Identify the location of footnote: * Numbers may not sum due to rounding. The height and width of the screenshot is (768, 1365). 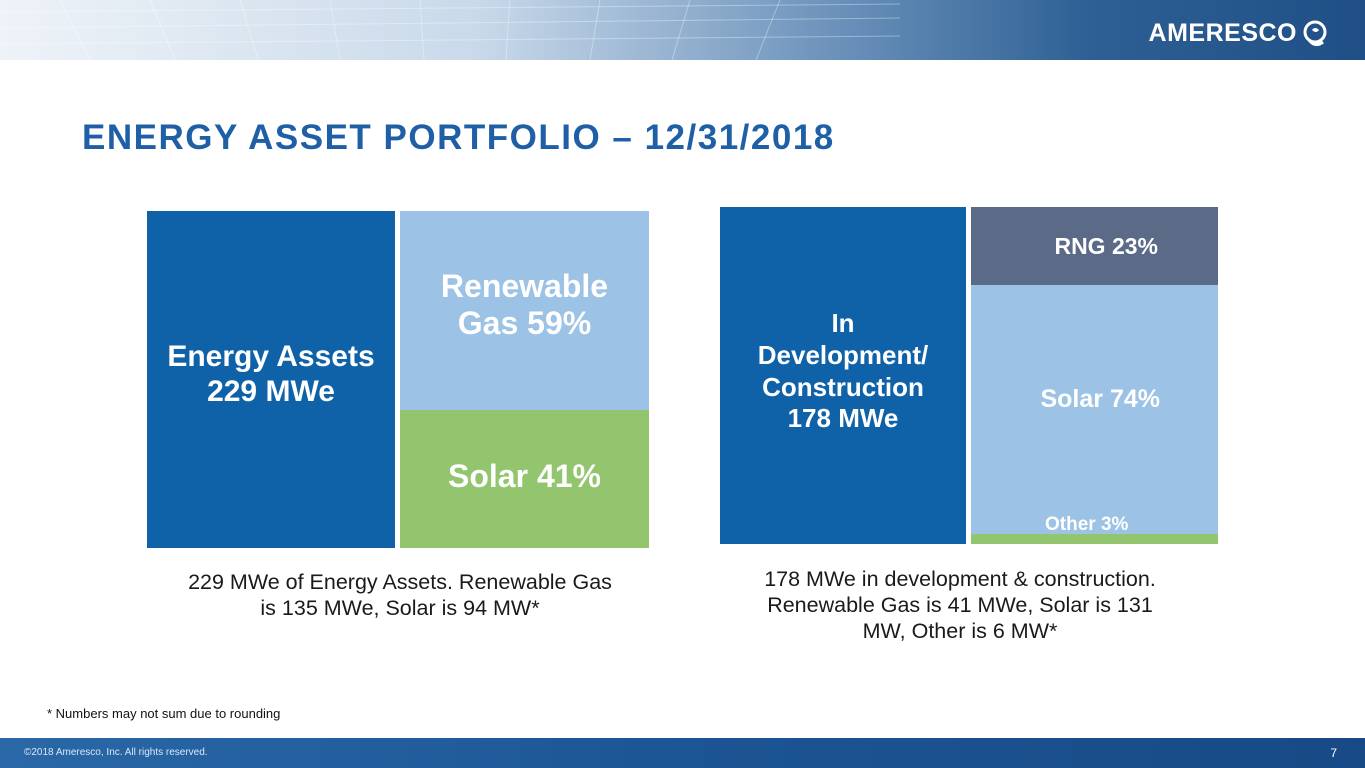
(164, 713).